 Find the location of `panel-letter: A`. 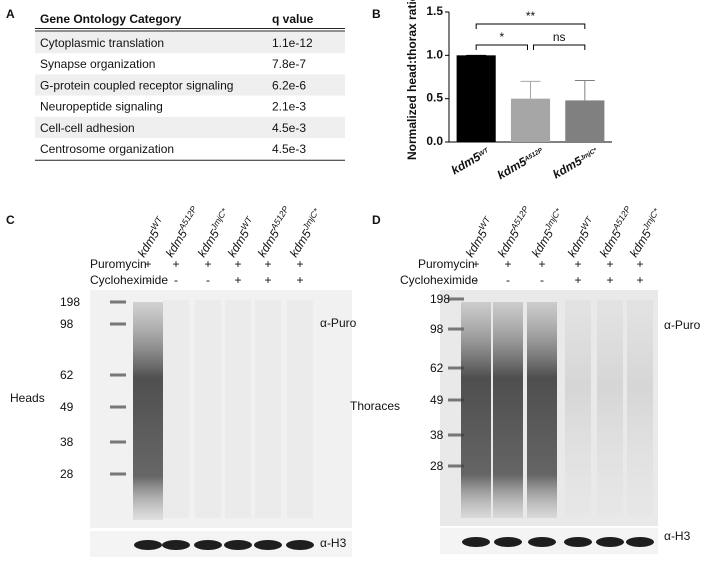

panel-letter: A is located at coordinates (10, 14).